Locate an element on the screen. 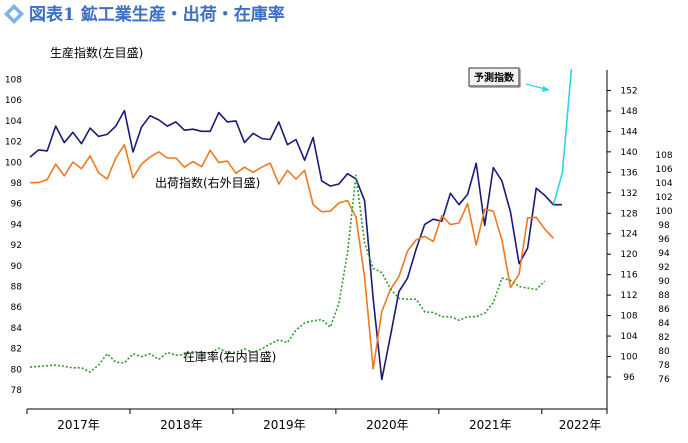  series-line is located at coordinates (562, 137).